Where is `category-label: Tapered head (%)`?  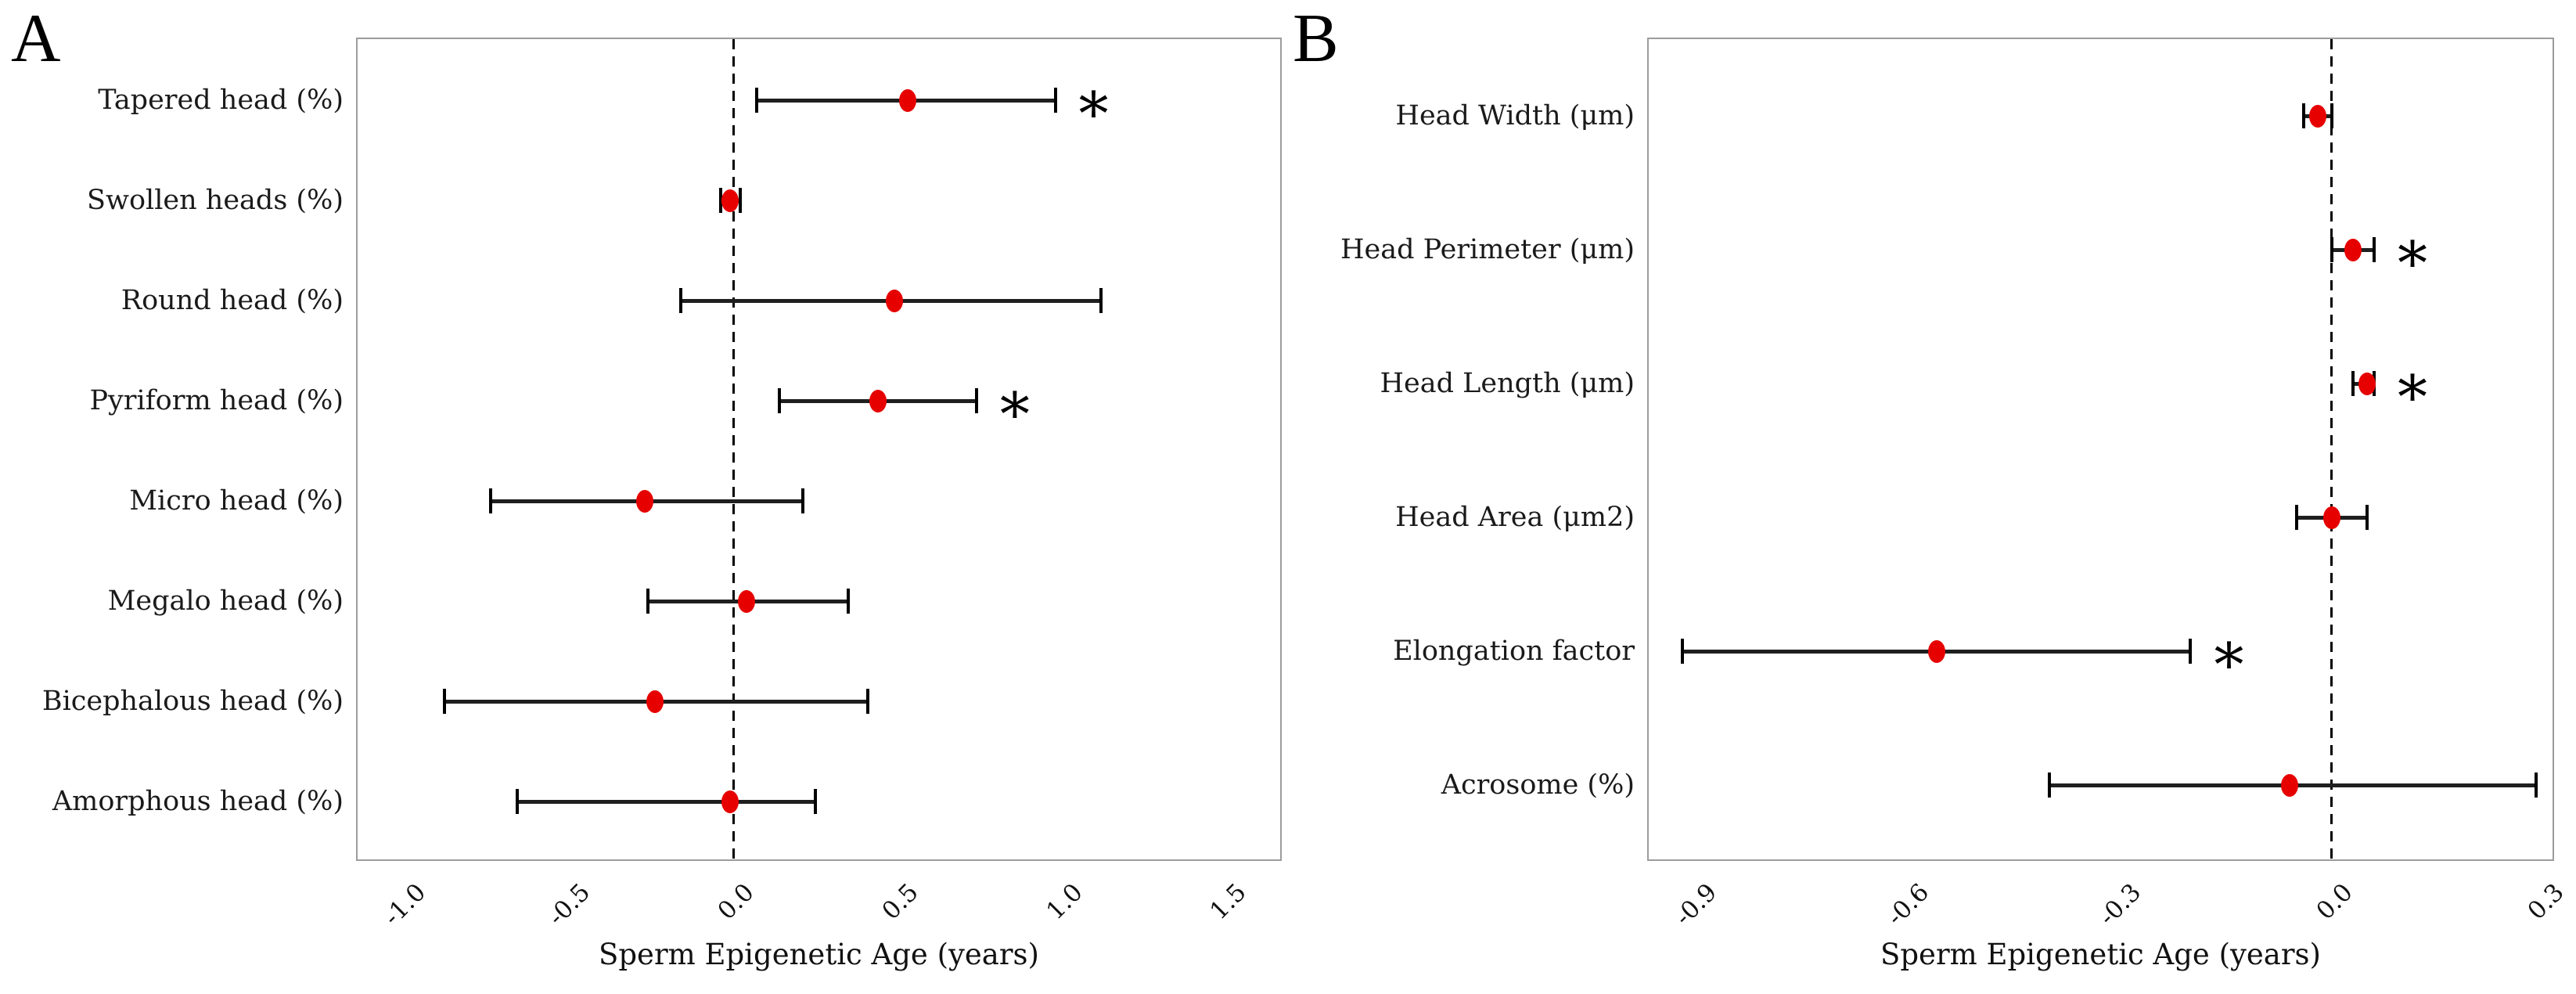 category-label: Tapered head (%) is located at coordinates (221, 100).